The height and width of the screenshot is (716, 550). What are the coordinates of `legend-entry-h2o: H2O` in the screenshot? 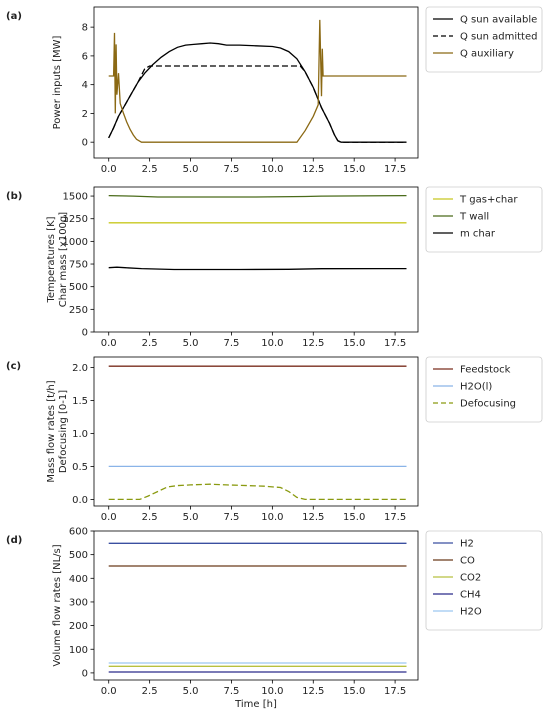 It's located at (471, 612).